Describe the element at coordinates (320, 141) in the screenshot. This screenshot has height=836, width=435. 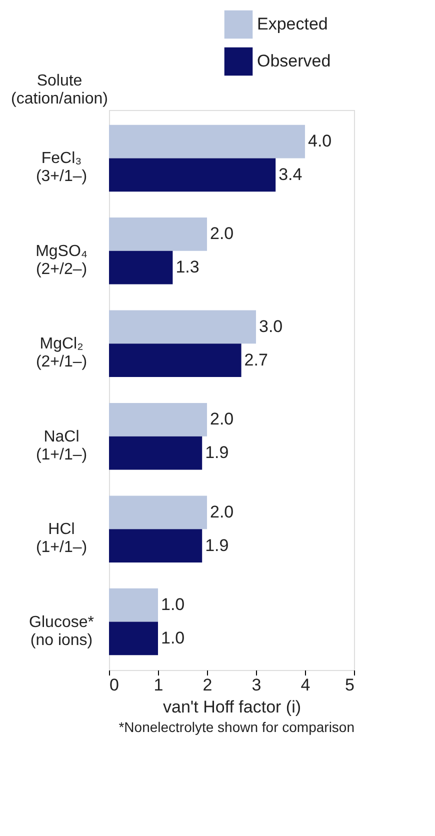
I see `data-label: 4.0` at that location.